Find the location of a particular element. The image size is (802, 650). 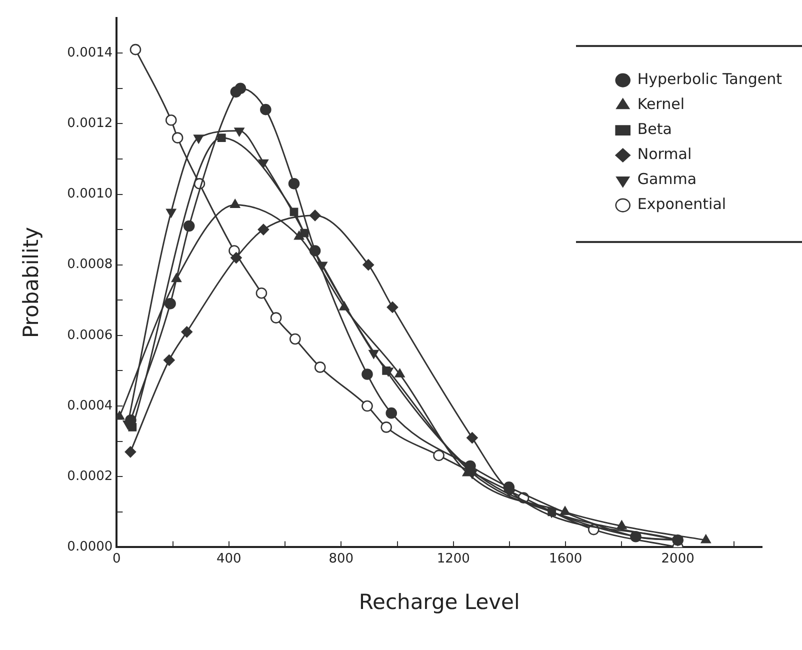

y-tick-label: 0.0014 is located at coordinates (90, 52).